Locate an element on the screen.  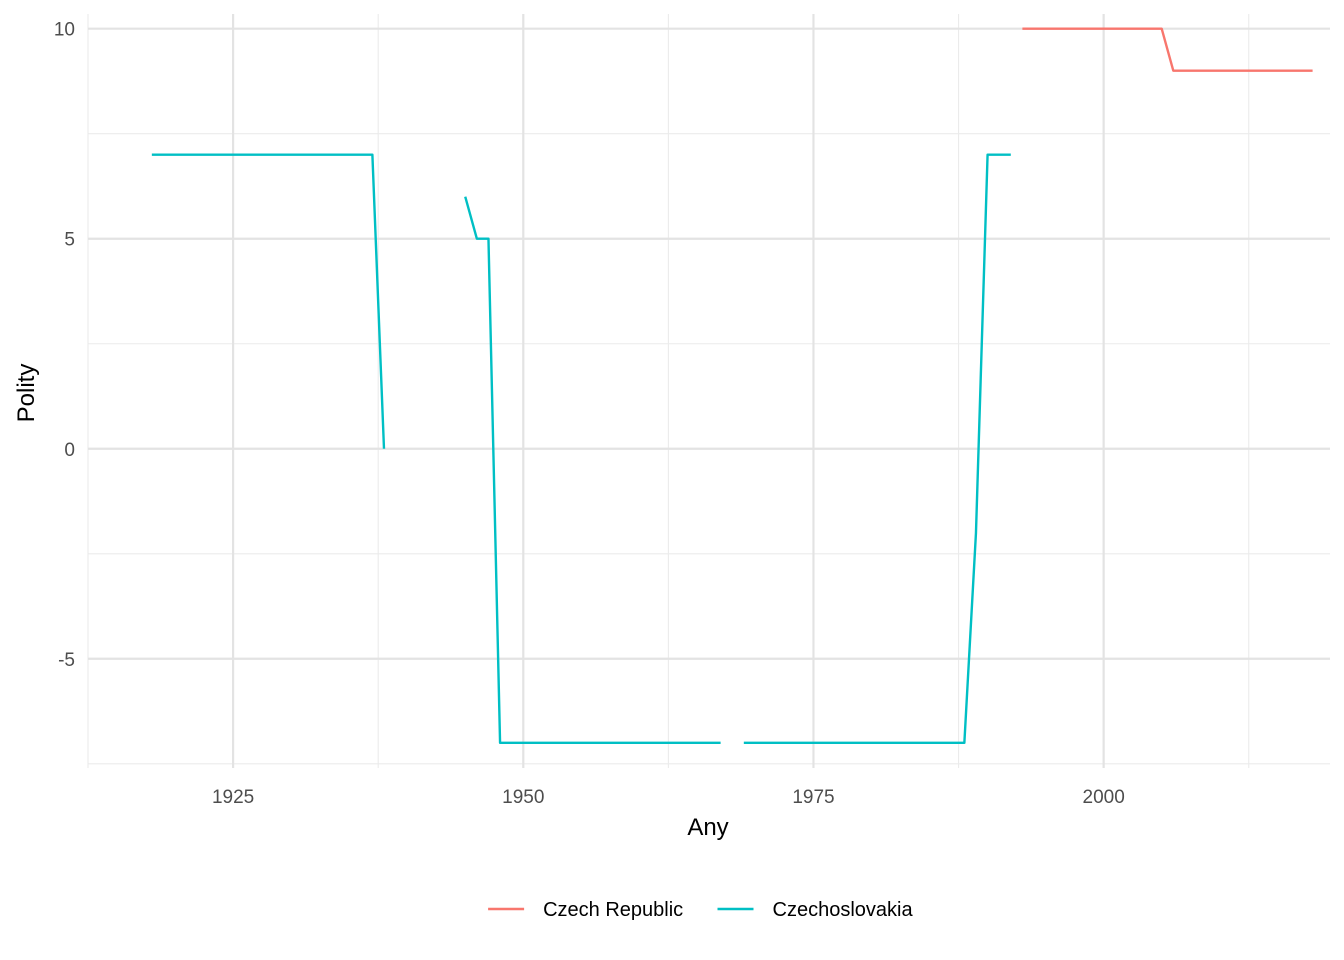
x-tick-label: 1925 is located at coordinates (233, 797).